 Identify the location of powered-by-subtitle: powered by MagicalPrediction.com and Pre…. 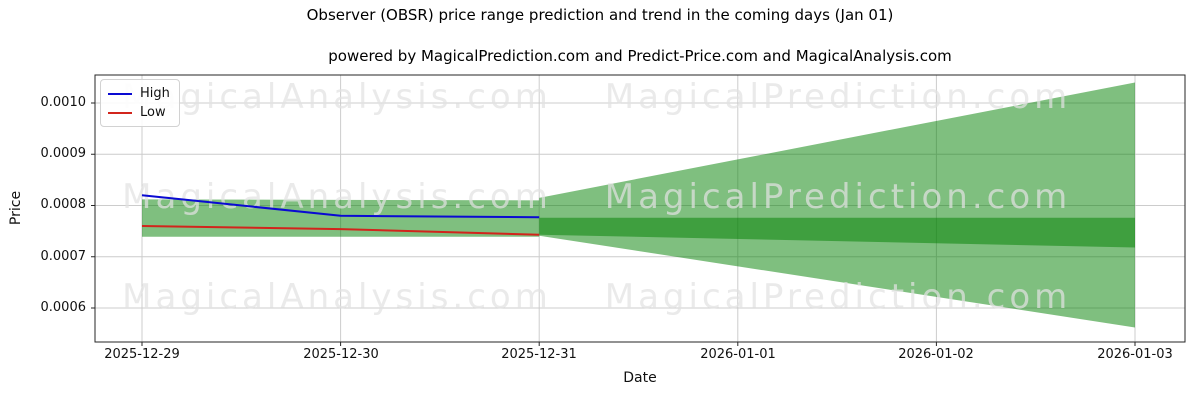
(640, 56).